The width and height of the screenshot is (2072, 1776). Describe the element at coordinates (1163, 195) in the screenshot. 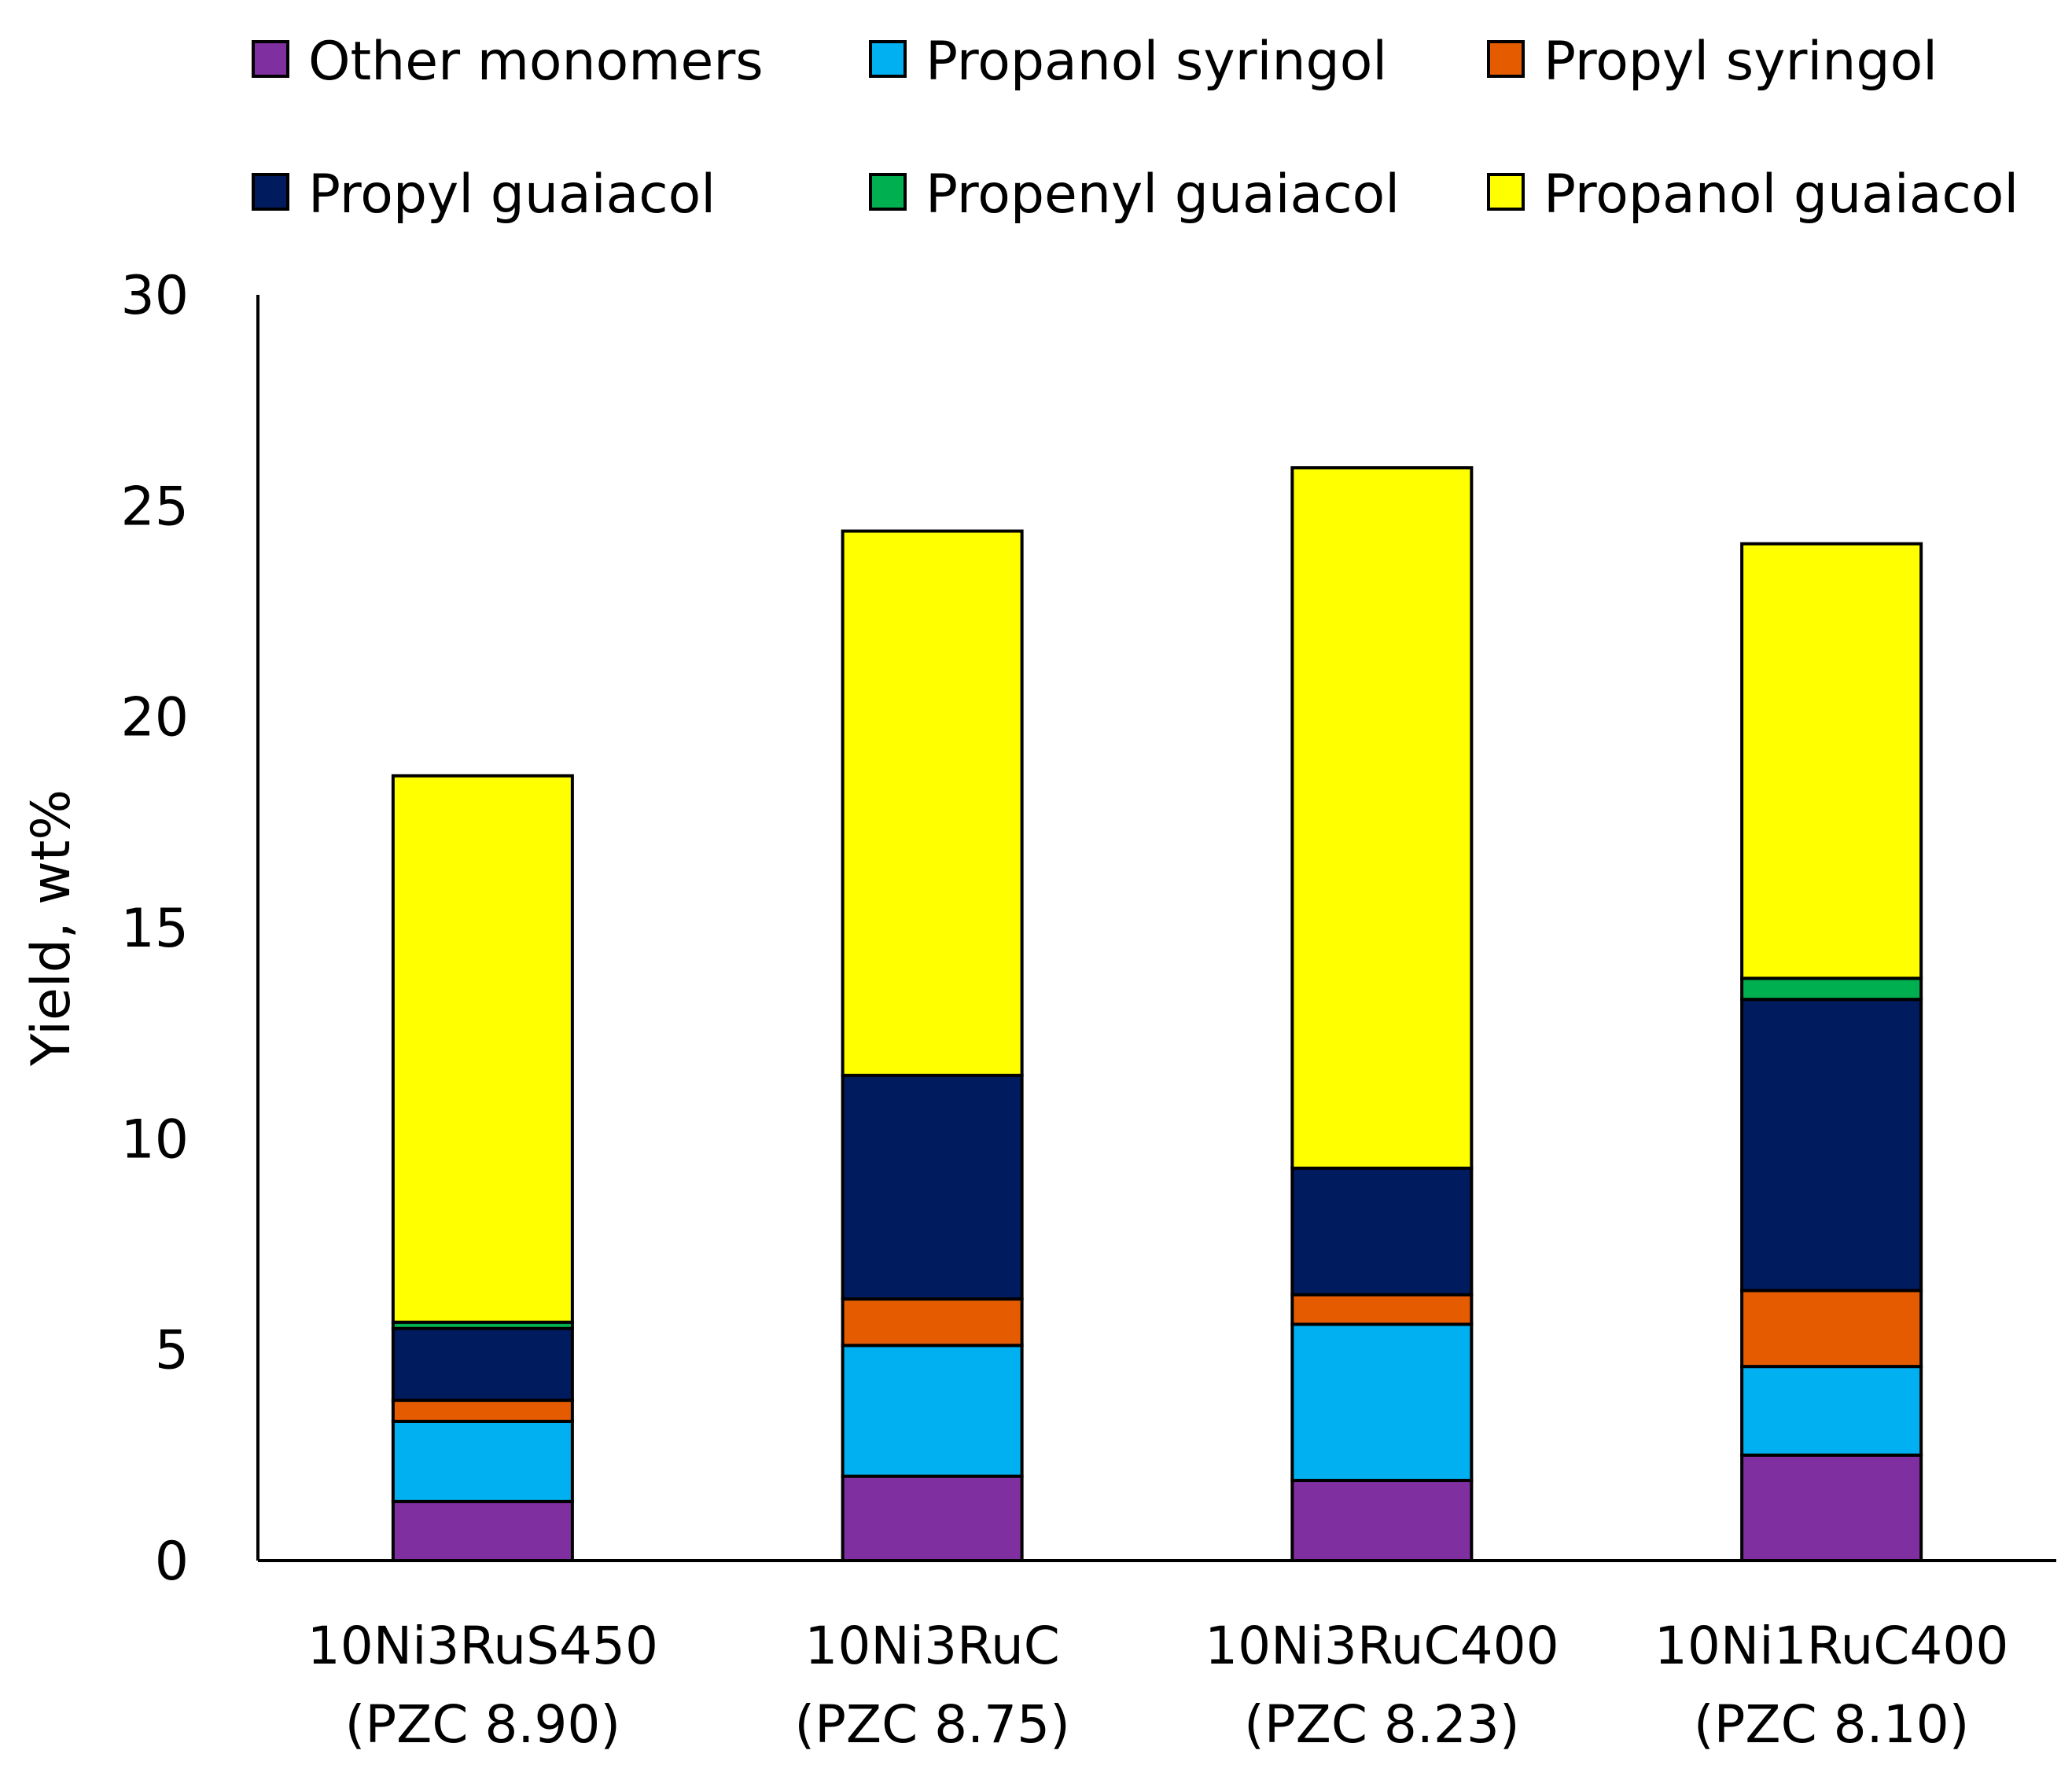

I see `legend-label: Propenyl guaiacol` at that location.